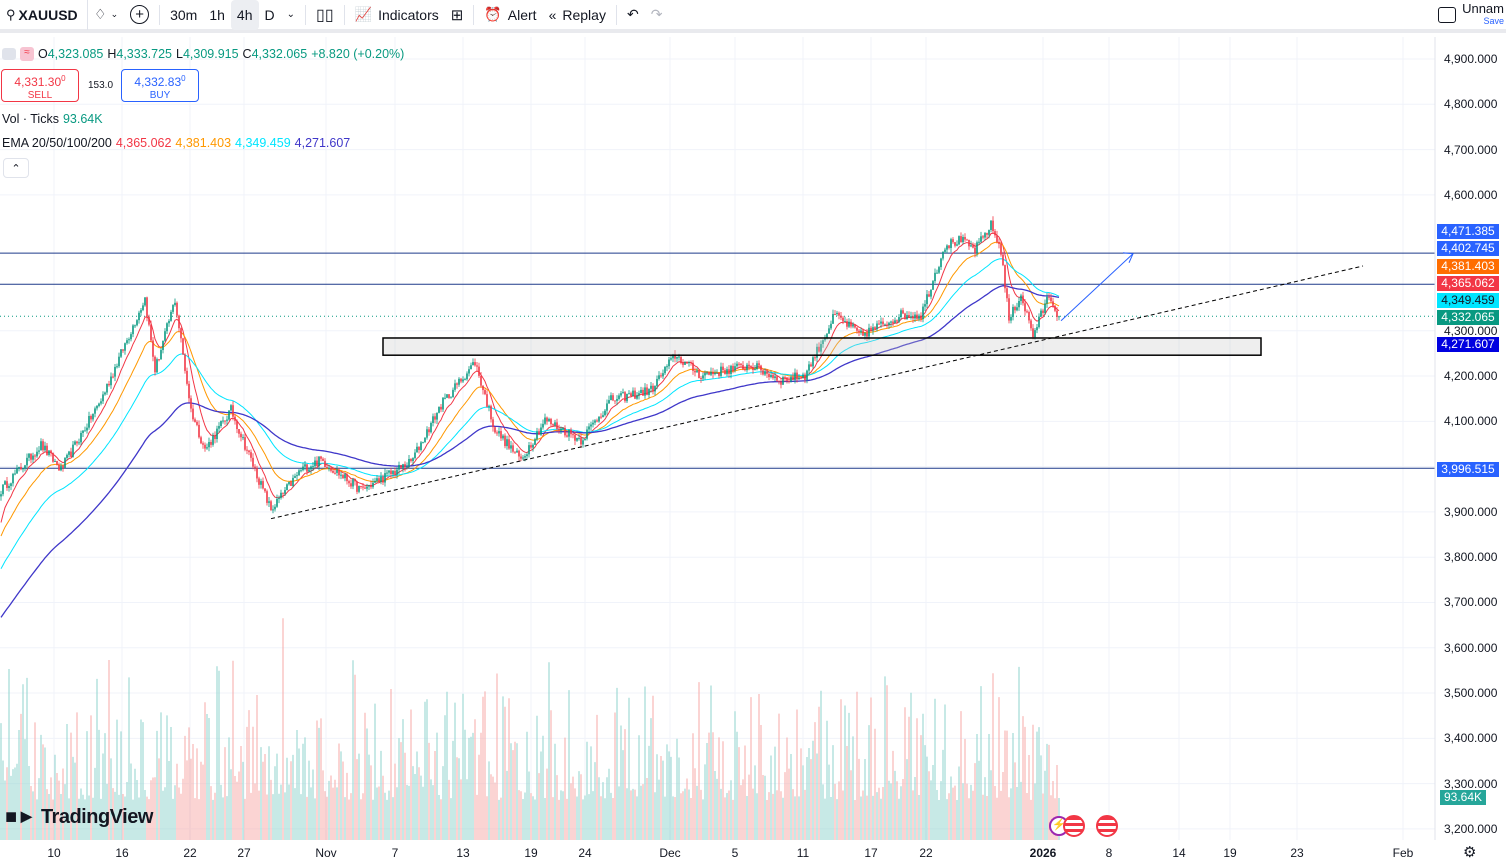 The image size is (1506, 867). What do you see at coordinates (20, 817) in the screenshot?
I see `tv-logo-icon: ■►` at bounding box center [20, 817].